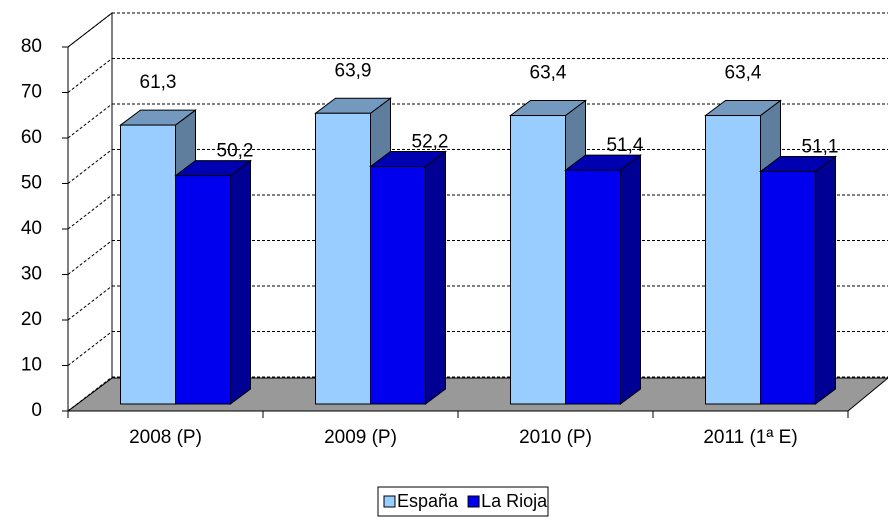  I want to click on y-tick-label: 50, so click(31, 183).